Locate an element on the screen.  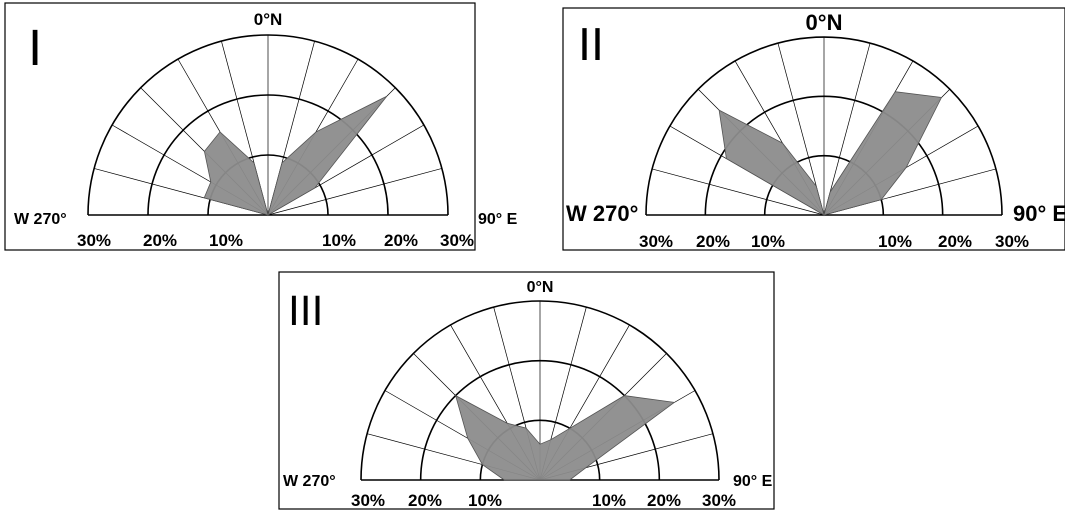
panel-title: III is located at coordinates (305, 312).